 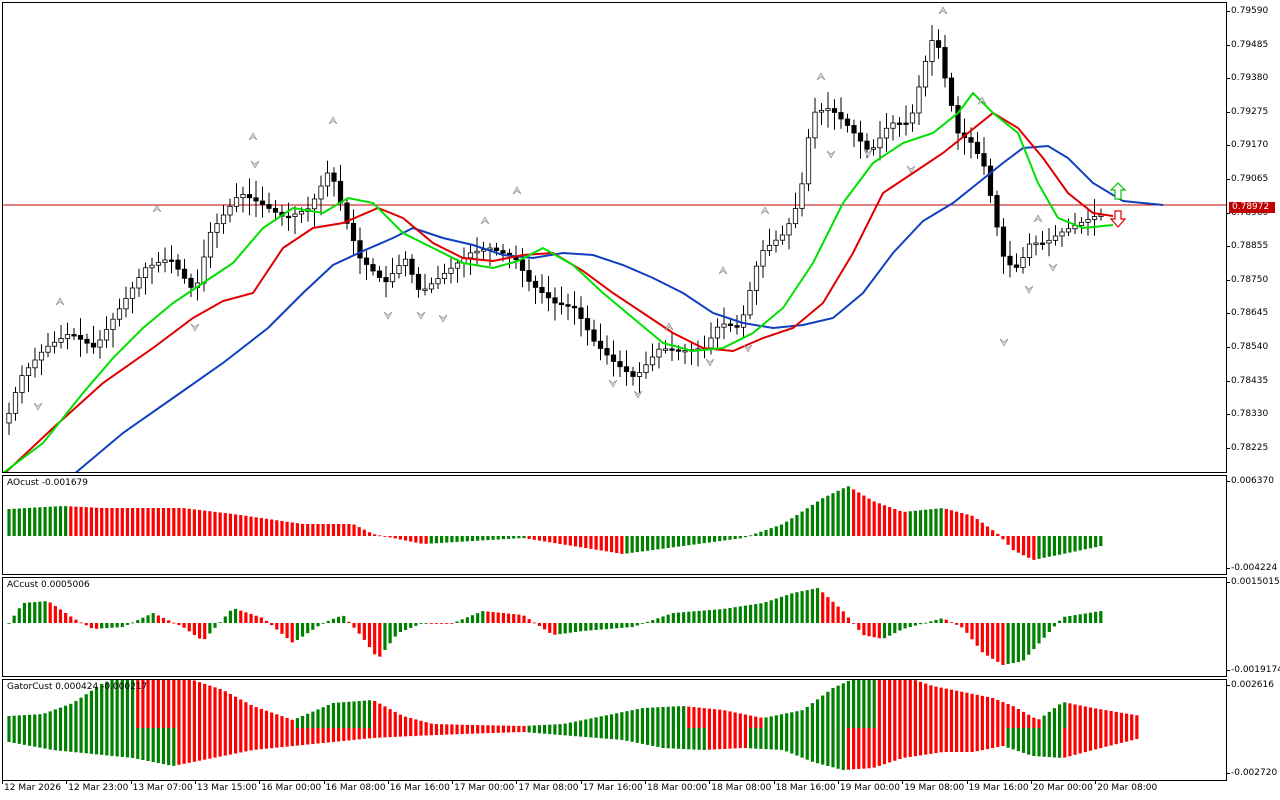 What do you see at coordinates (612, 788) in the screenshot?
I see `time-axis-label: 17 Mar 16:00` at bounding box center [612, 788].